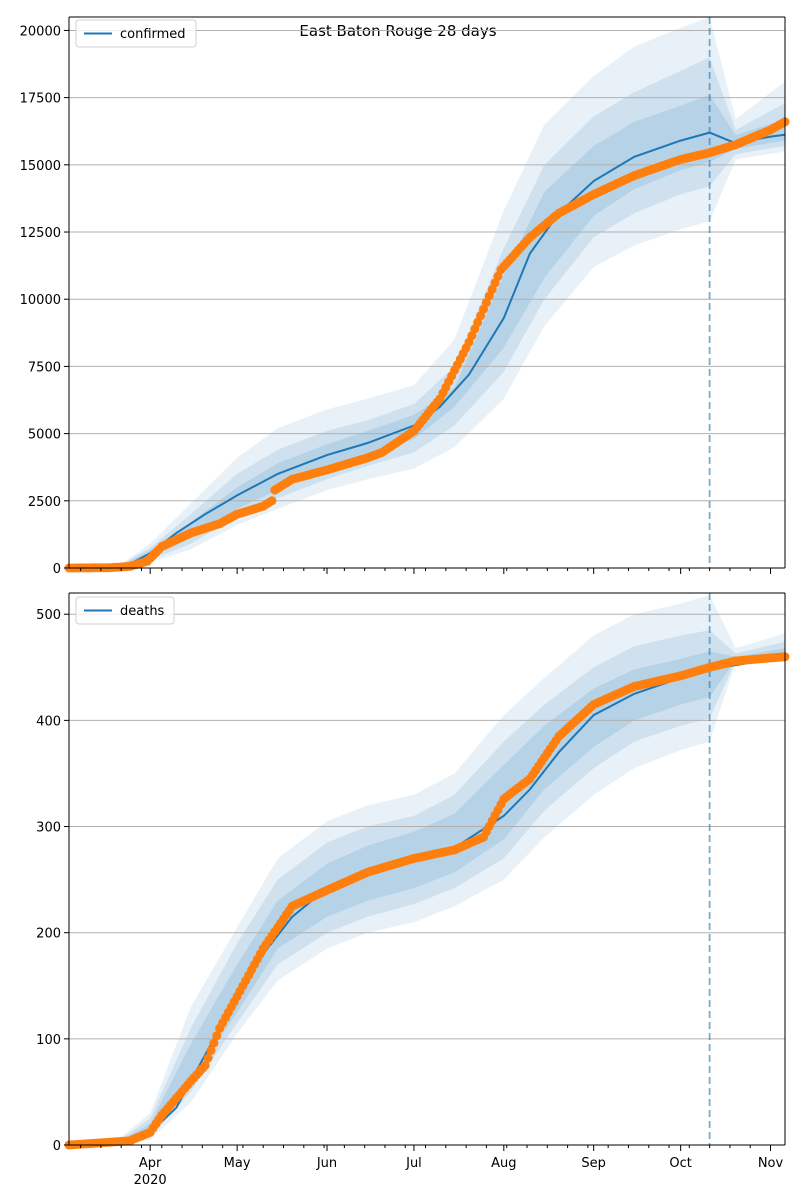 This screenshot has height=1200, width=800. Describe the element at coordinates (153, 34) in the screenshot. I see `legend-label-confirmed: confirmed` at that location.